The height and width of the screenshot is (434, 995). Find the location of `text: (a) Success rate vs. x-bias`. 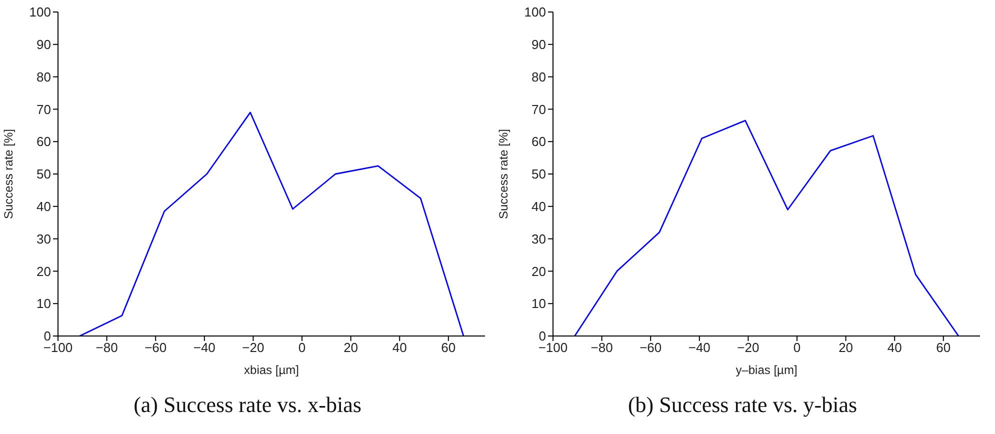

text: (a) Success rate vs. x-bias is located at coordinates (247, 405).